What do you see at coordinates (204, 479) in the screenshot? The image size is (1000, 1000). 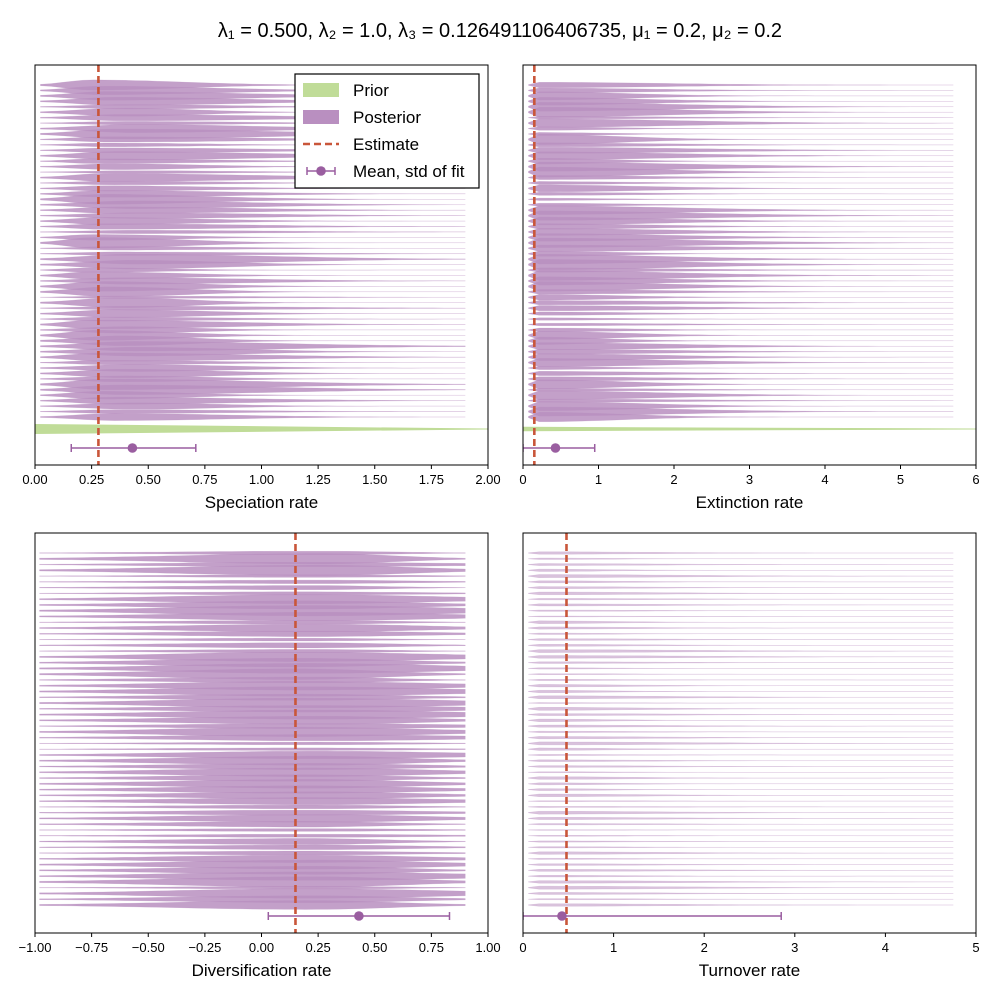 I see `x-tick-label: 0.75` at bounding box center [204, 479].